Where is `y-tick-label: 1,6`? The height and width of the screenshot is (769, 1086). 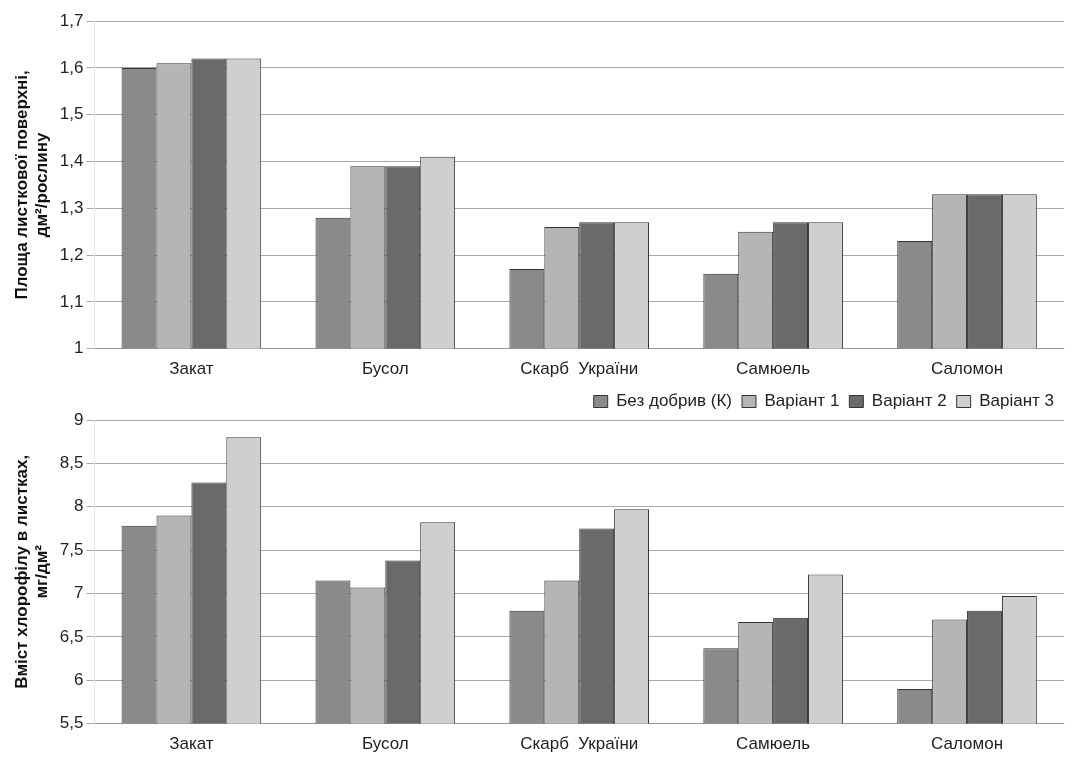
y-tick-label: 1,6 is located at coordinates (71, 67).